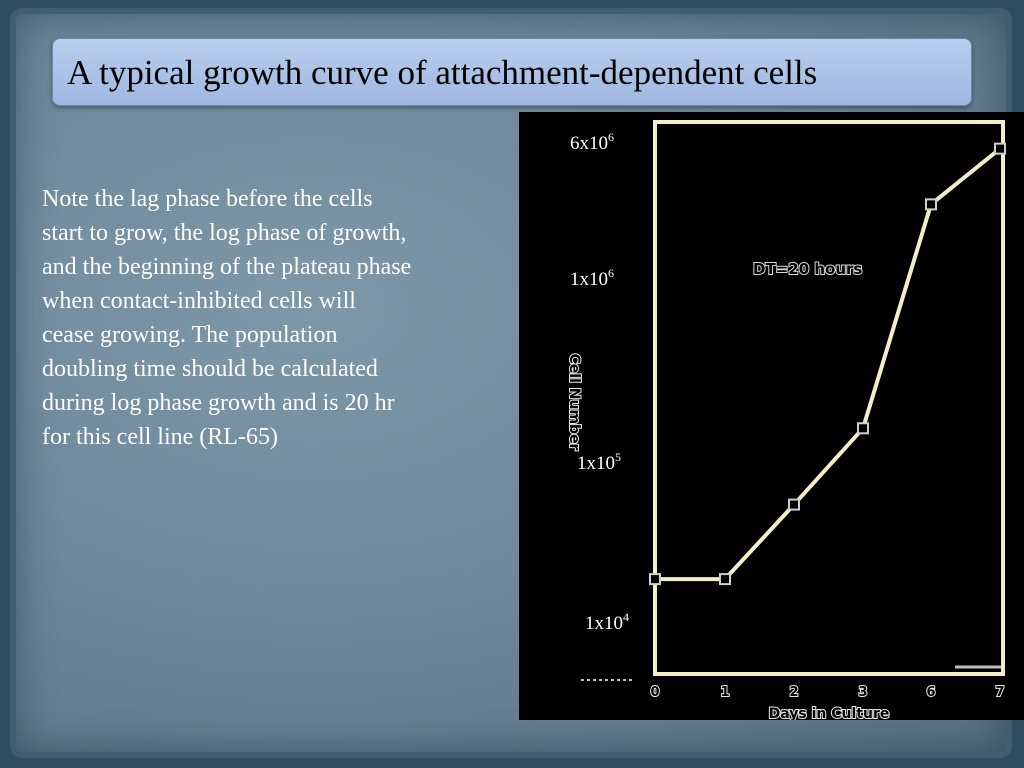 This screenshot has height=768, width=1024. Describe the element at coordinates (654, 692) in the screenshot. I see `x-tick-label-0: 0` at that location.